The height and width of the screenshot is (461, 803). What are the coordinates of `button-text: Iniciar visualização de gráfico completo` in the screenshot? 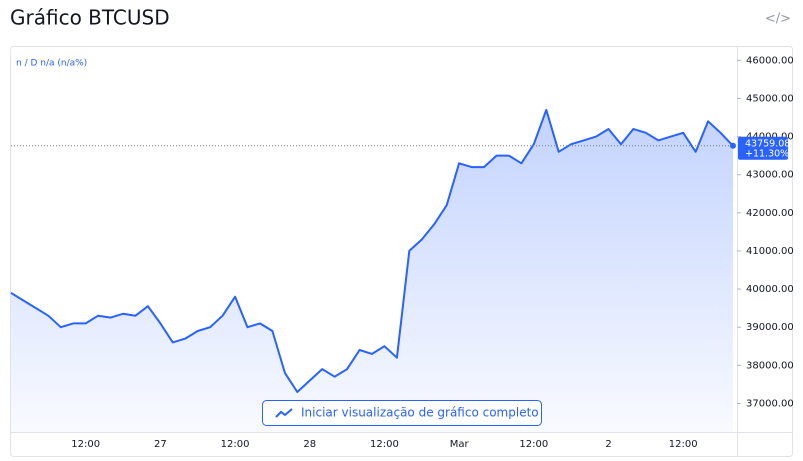 It's located at (420, 413).